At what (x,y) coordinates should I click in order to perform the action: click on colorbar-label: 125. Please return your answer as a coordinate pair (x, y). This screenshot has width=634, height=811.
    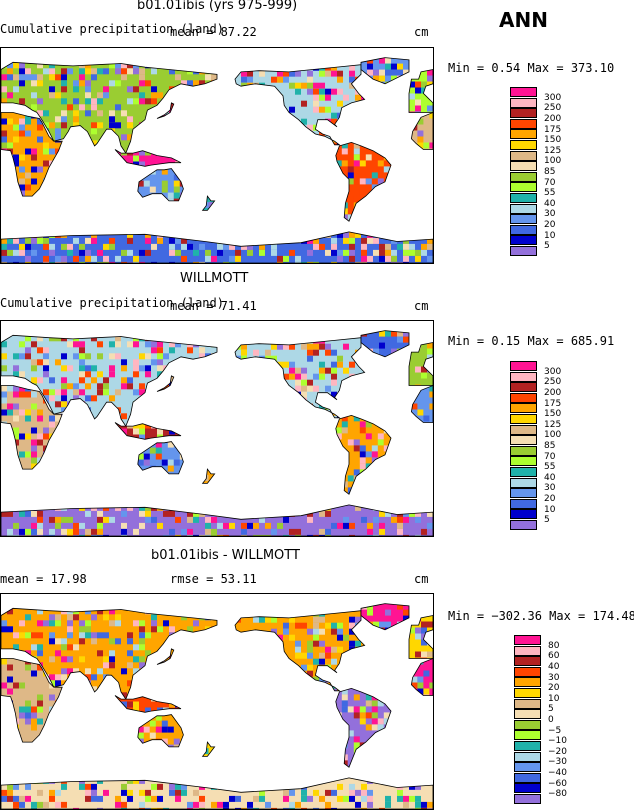
    Looking at the image, I should click on (553, 424).